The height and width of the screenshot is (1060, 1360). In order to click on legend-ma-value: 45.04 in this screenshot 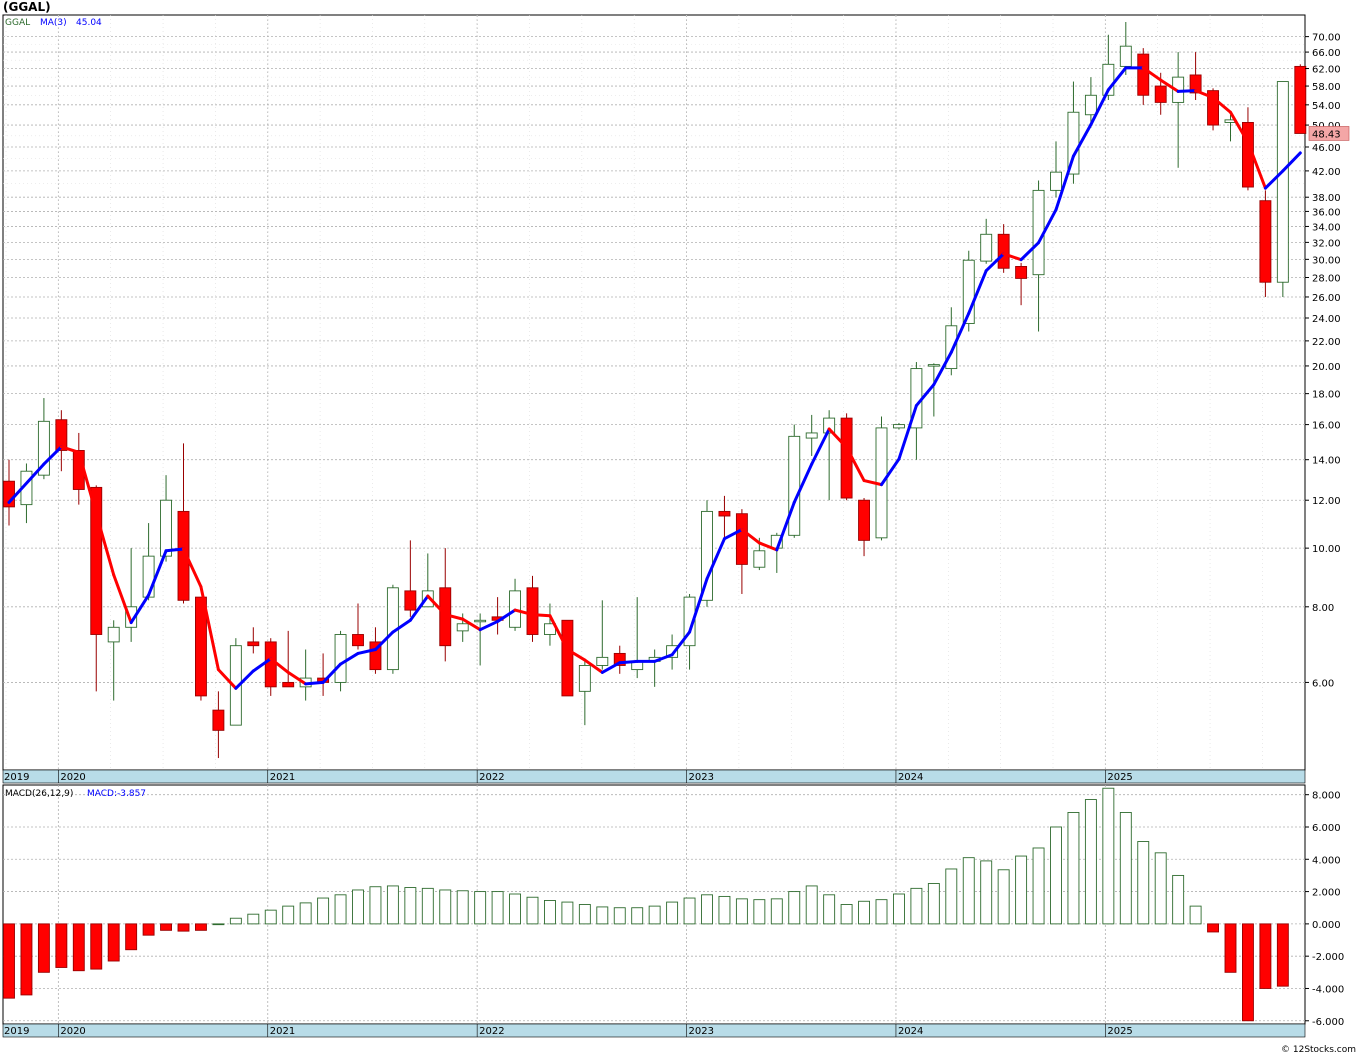, I will do `click(89, 23)`.